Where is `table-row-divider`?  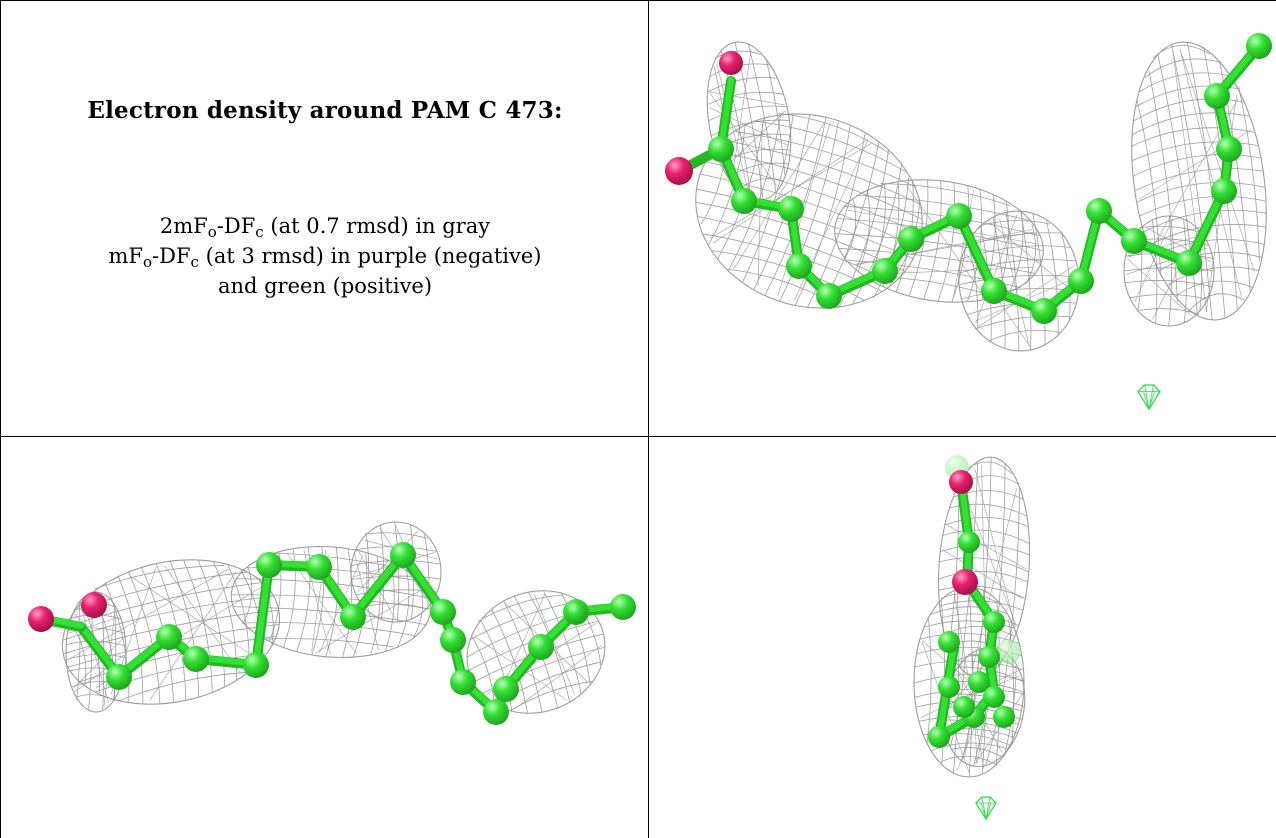 table-row-divider is located at coordinates (638, 436).